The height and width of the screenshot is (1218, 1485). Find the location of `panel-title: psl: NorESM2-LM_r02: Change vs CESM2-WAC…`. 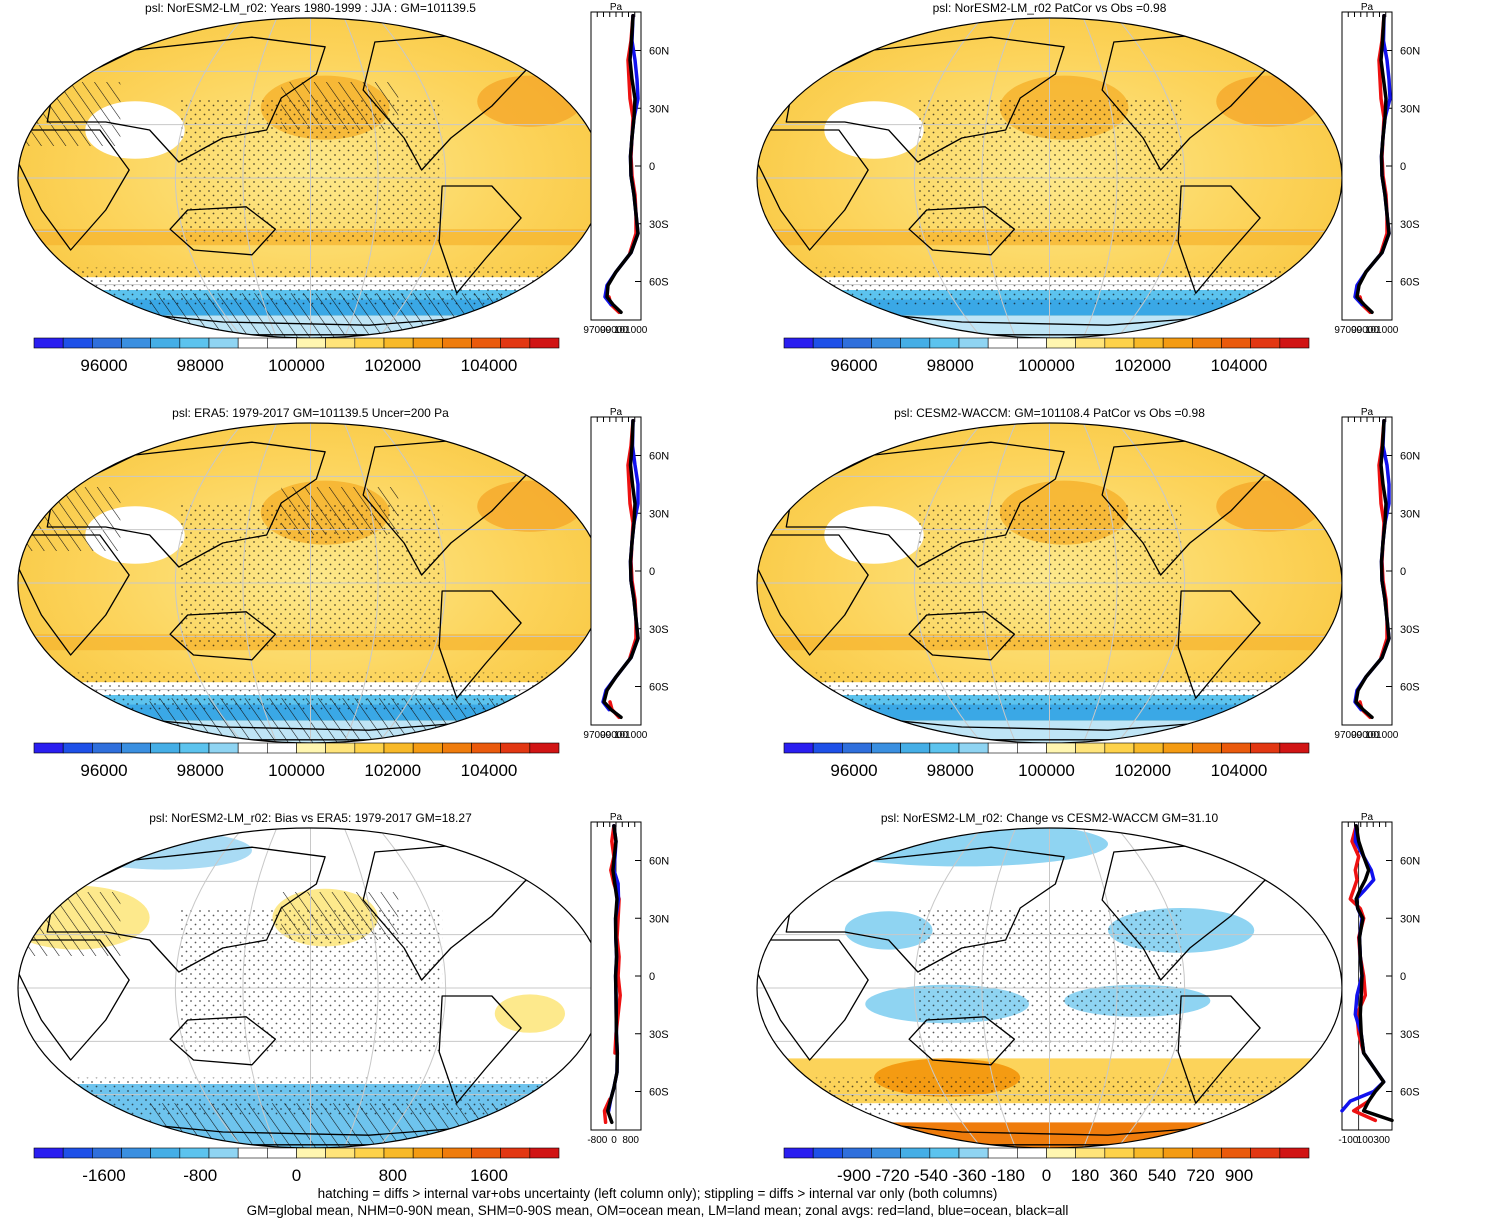

panel-title: psl: NorESM2-LM_r02: Change vs CESM2-WAC… is located at coordinates (1050, 818).